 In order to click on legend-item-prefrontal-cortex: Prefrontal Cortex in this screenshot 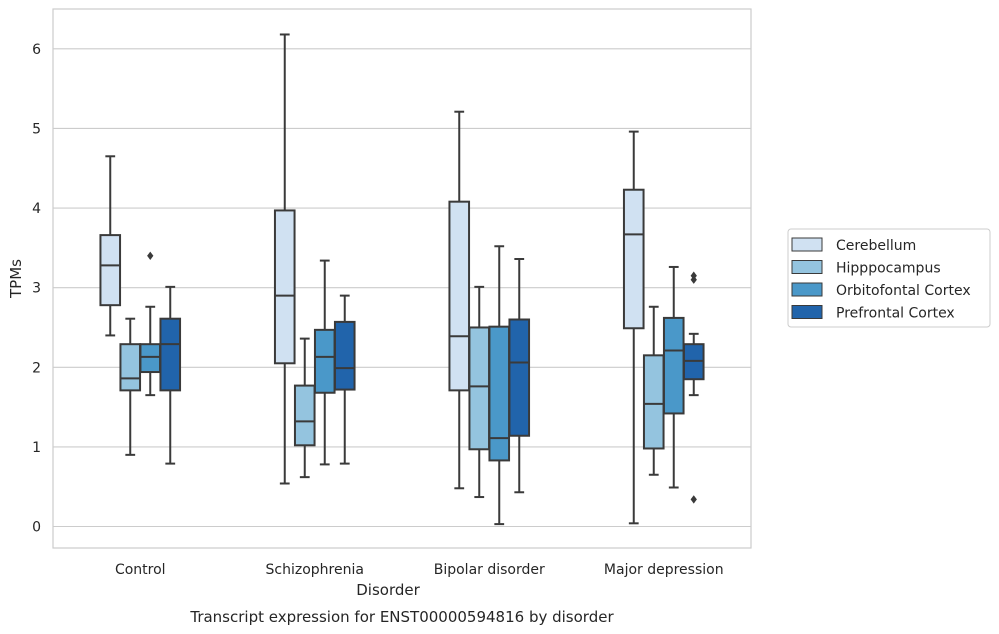, I will do `click(873, 313)`.